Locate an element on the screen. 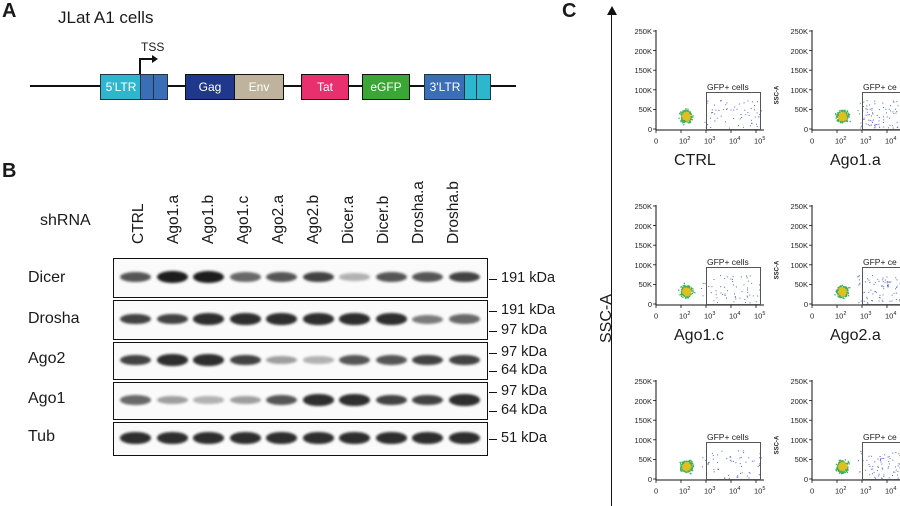 The height and width of the screenshot is (506, 900). panel-a-title: JLat A1 cells is located at coordinates (106, 17).